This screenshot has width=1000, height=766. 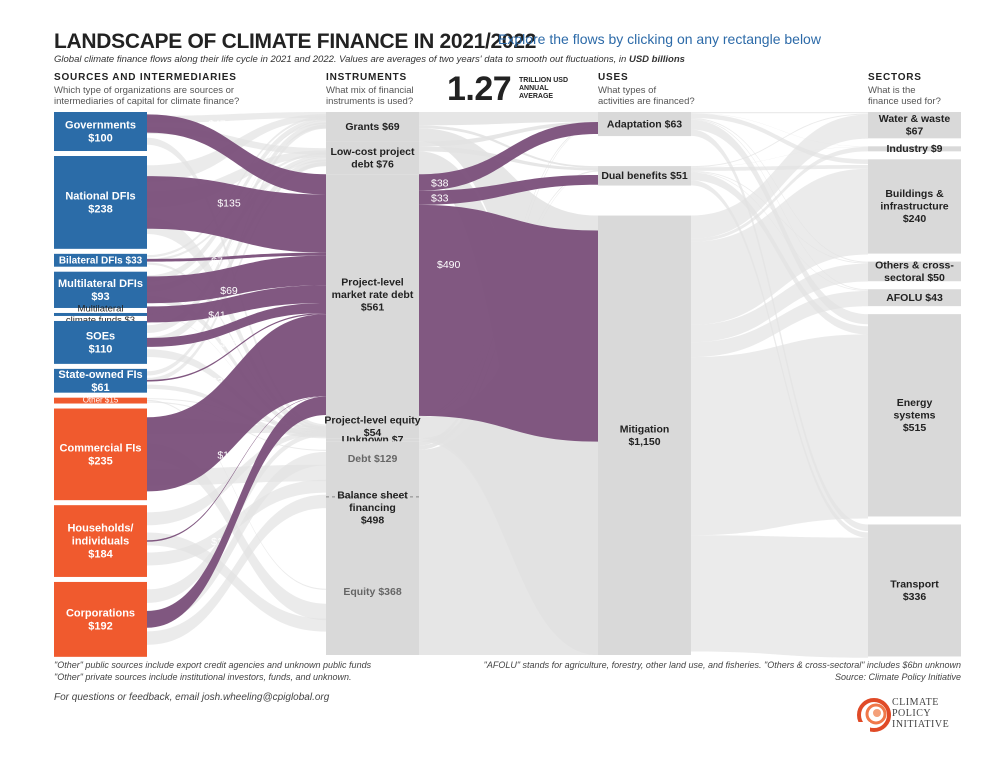 What do you see at coordinates (217, 382) in the screenshot?
I see `flow-value-label: $3` at bounding box center [217, 382].